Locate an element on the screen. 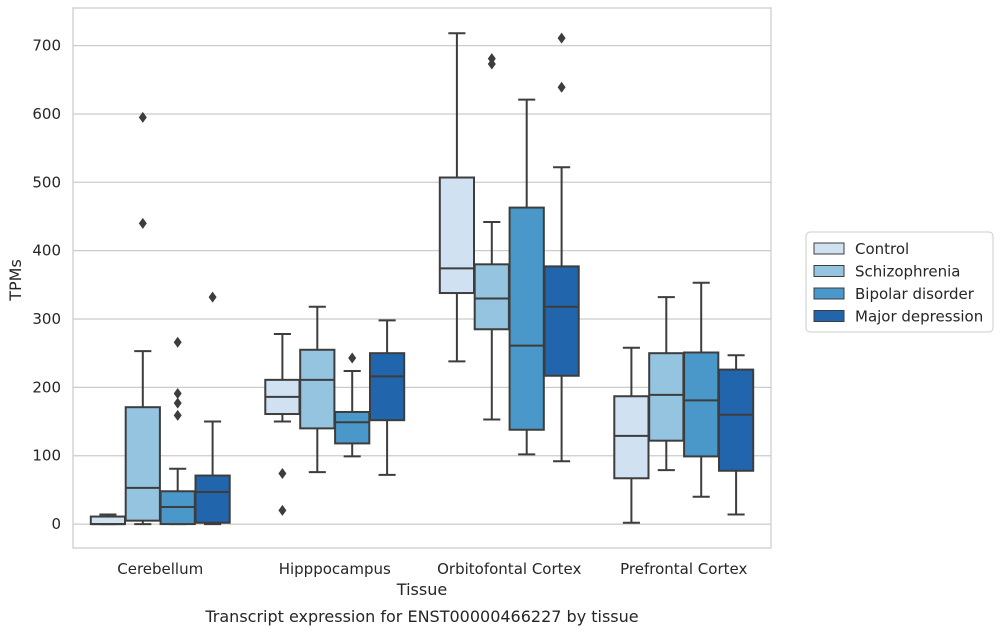 The width and height of the screenshot is (1002, 634). legend-frame is located at coordinates (899, 282).